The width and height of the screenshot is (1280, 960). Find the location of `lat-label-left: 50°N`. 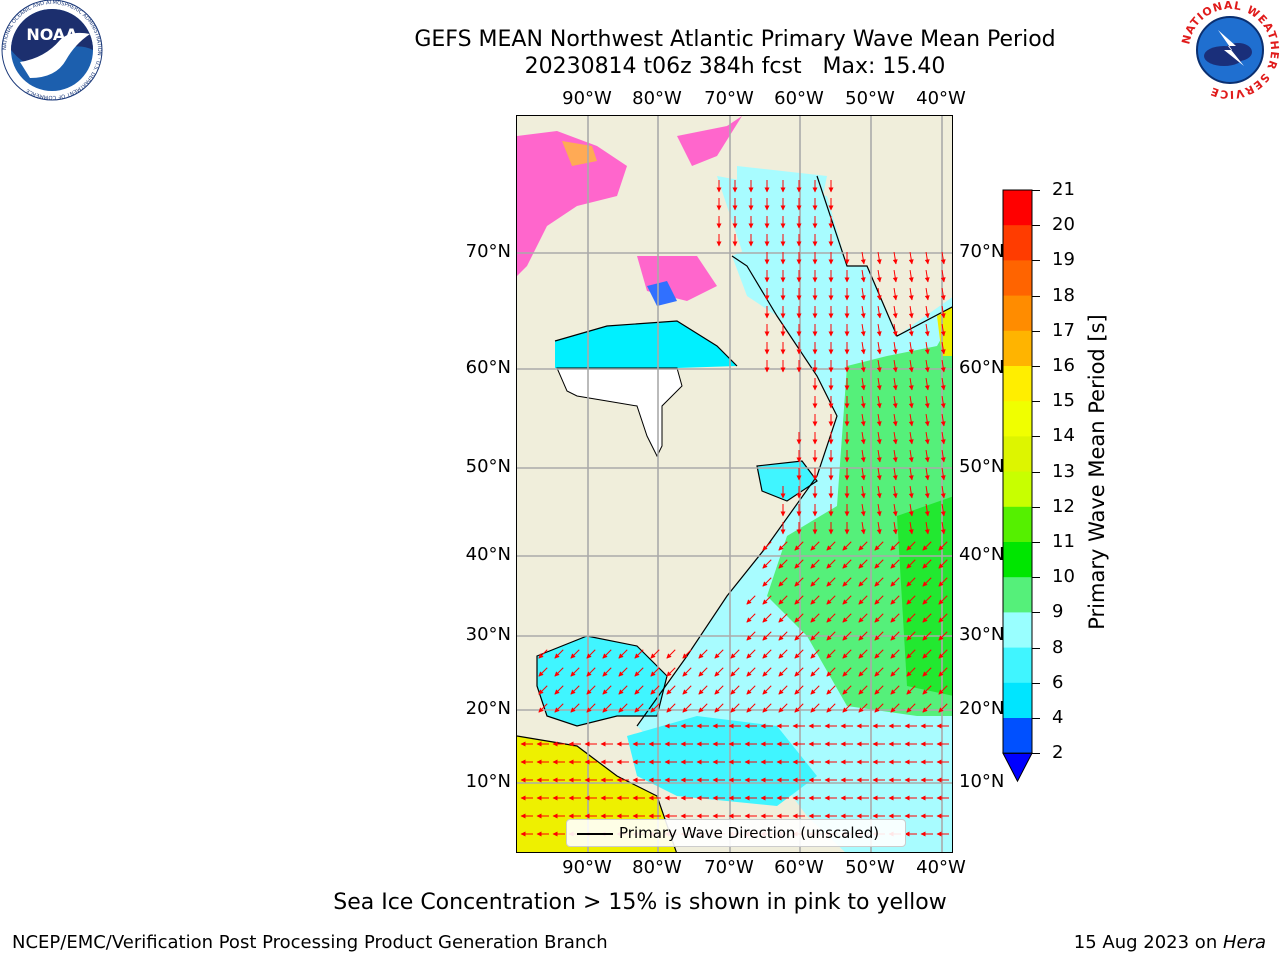

lat-label-left: 50°N is located at coordinates (488, 466).